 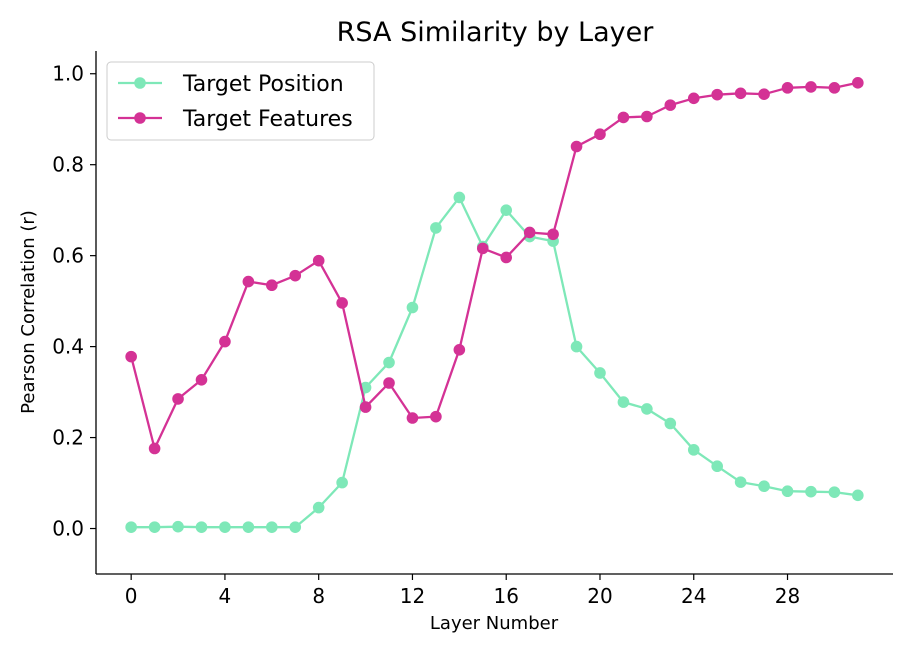 I want to click on legend-frame, so click(x=240, y=101).